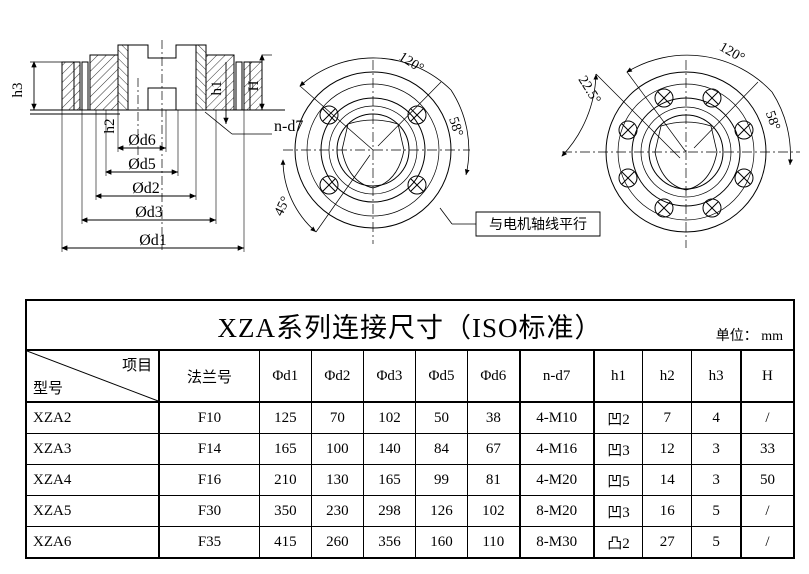  I want to click on angle-label-120-mid: 120°, so click(411, 63).